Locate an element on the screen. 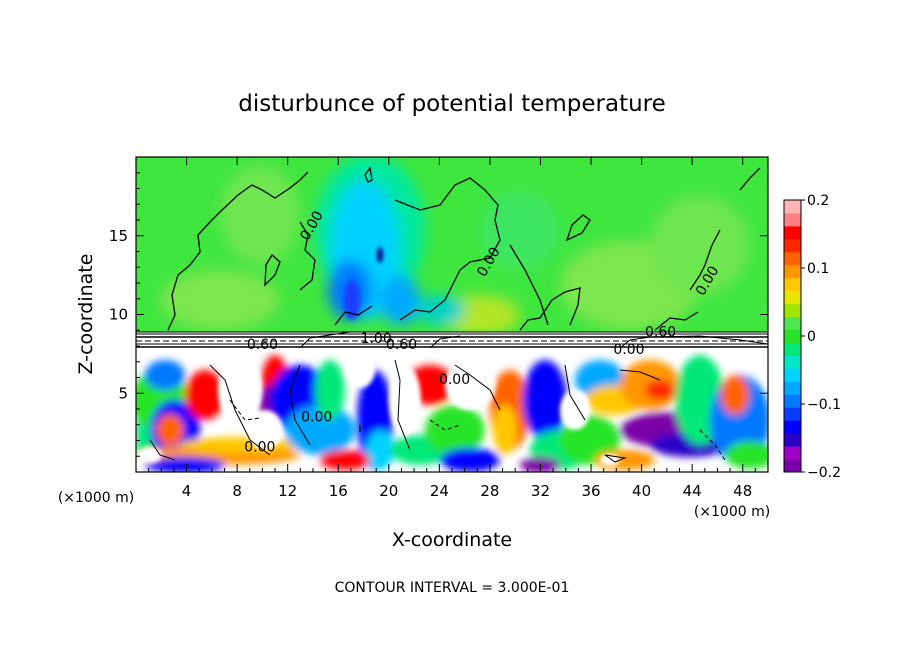 The image size is (904, 654). colorbar-tick-label: 0 is located at coordinates (811, 337).